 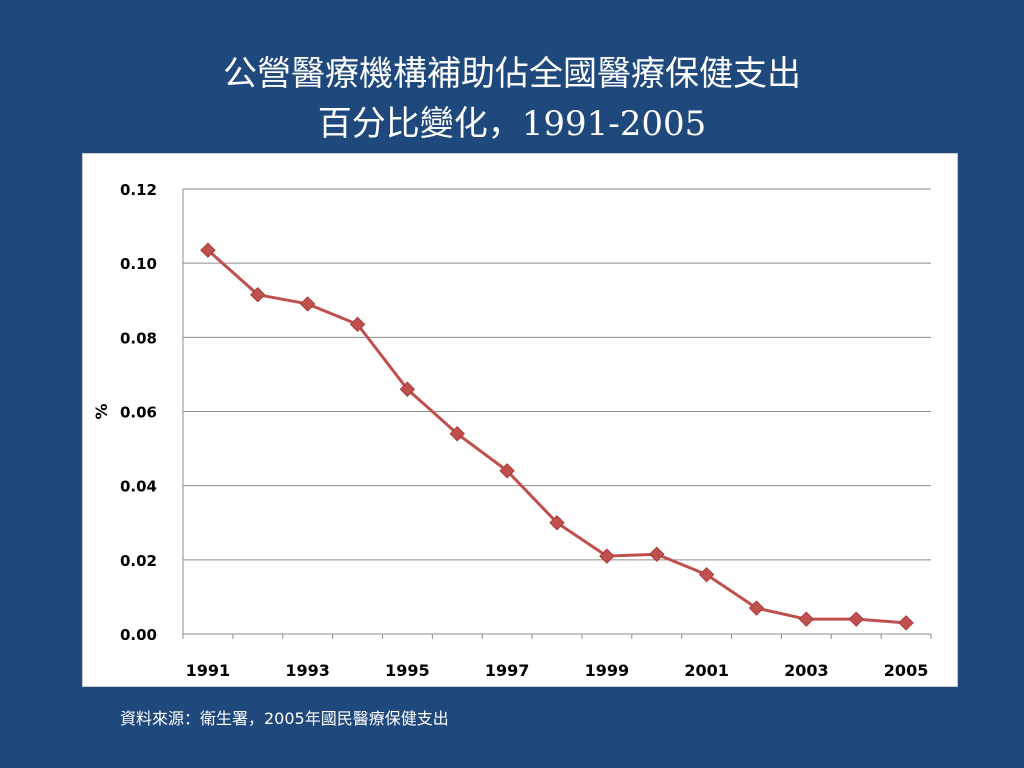 What do you see at coordinates (284, 718) in the screenshot?
I see `source-note: 資料來源：衛生署，2005年國民醫療保健支出` at bounding box center [284, 718].